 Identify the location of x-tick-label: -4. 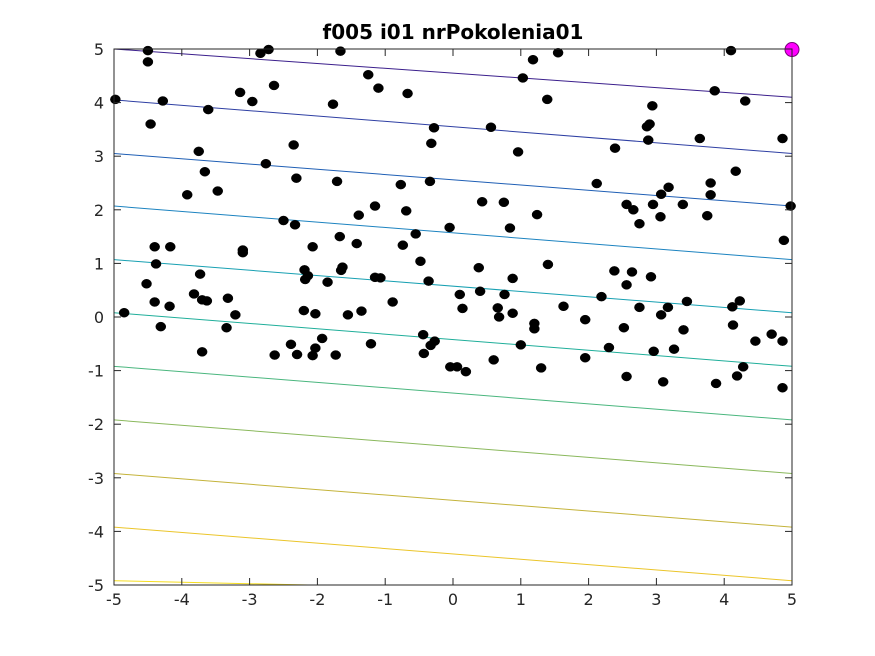
(182, 599).